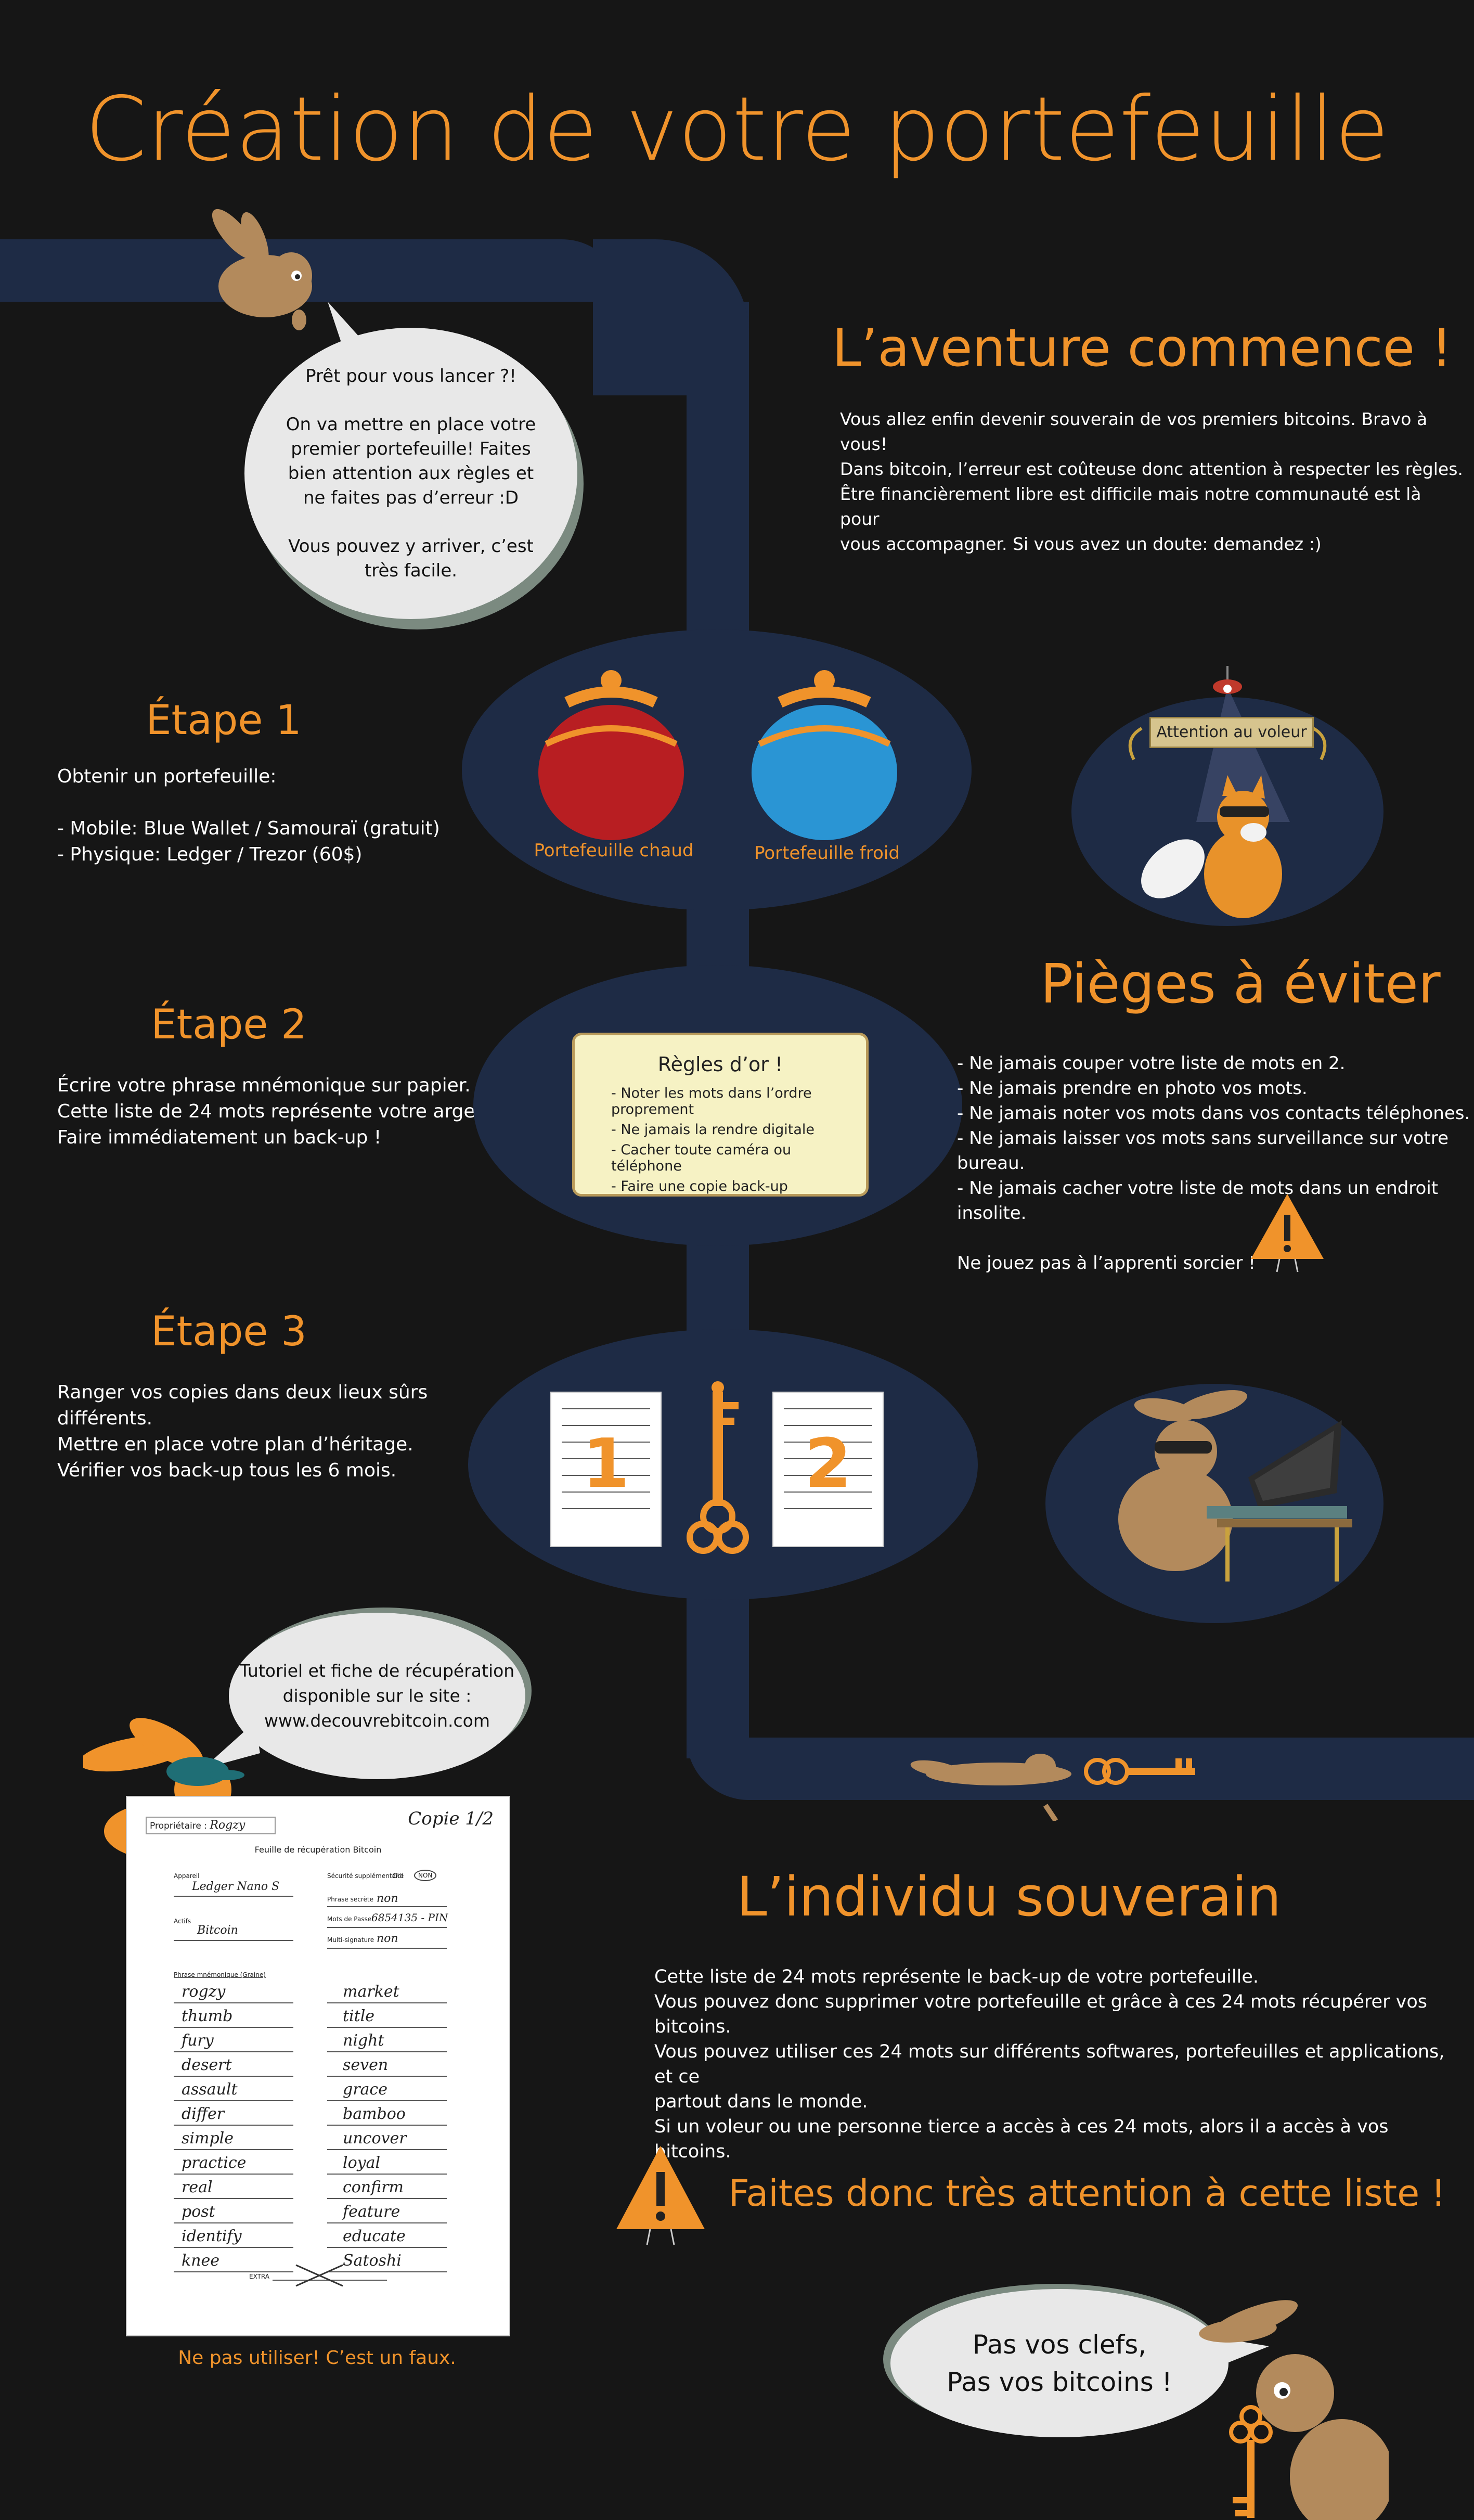 Image resolution: width=1474 pixels, height=2520 pixels. I want to click on asset-value: Bitcoin, so click(217, 1930).